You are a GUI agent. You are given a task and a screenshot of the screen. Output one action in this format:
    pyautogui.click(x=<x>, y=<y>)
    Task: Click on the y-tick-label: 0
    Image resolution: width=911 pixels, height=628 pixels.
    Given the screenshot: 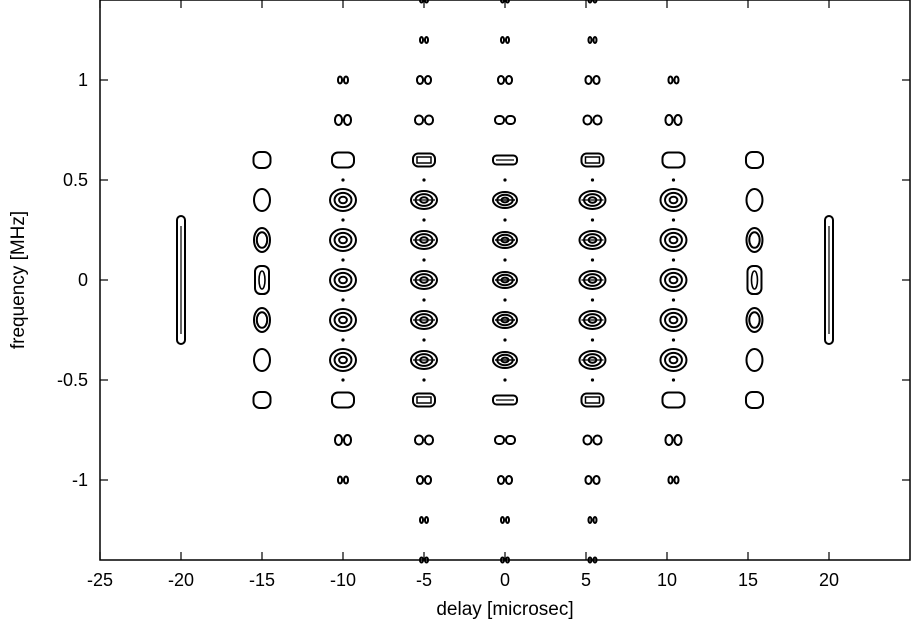 What is the action you would take?
    pyautogui.click(x=83, y=280)
    